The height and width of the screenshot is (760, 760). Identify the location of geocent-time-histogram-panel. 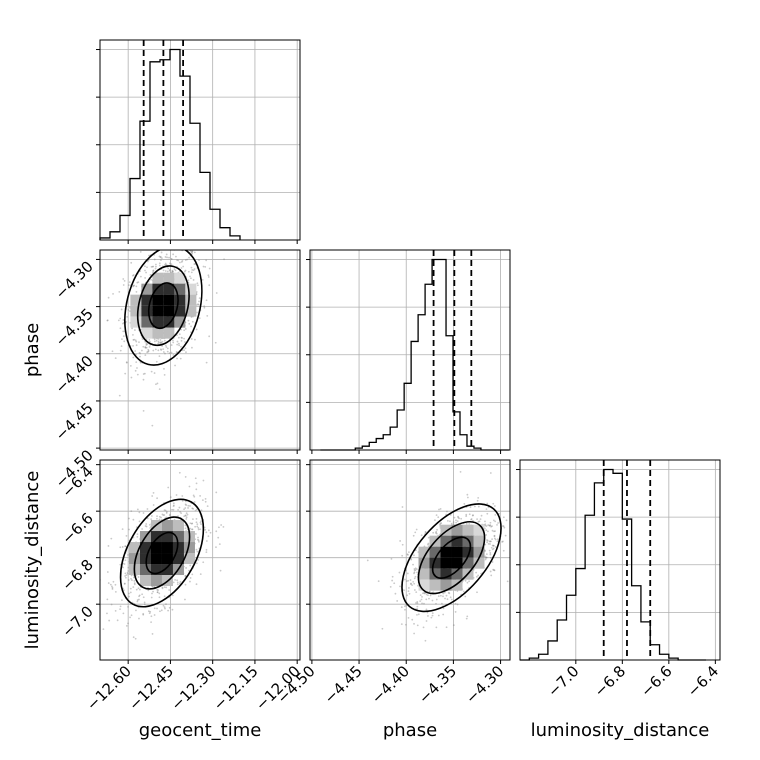
(198, 141).